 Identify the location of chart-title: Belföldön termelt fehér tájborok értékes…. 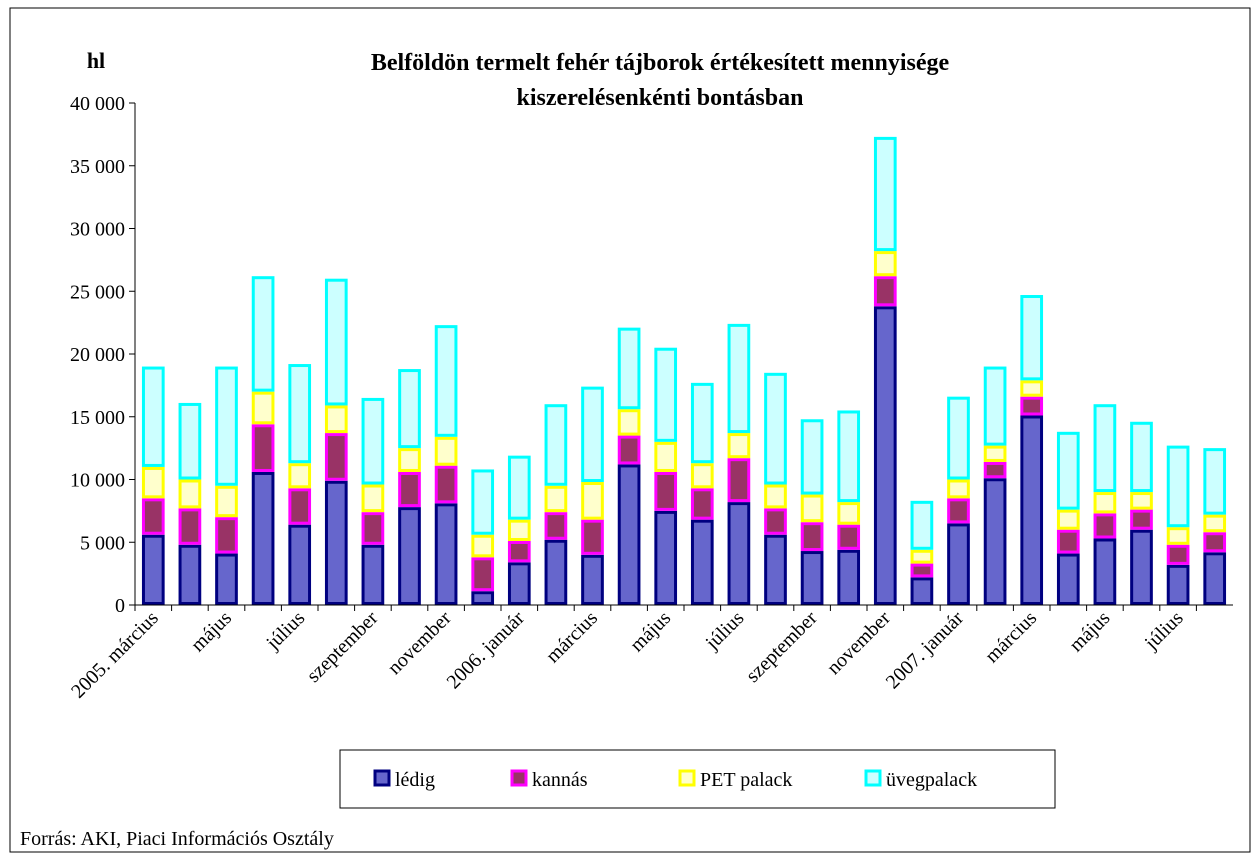
(660, 63).